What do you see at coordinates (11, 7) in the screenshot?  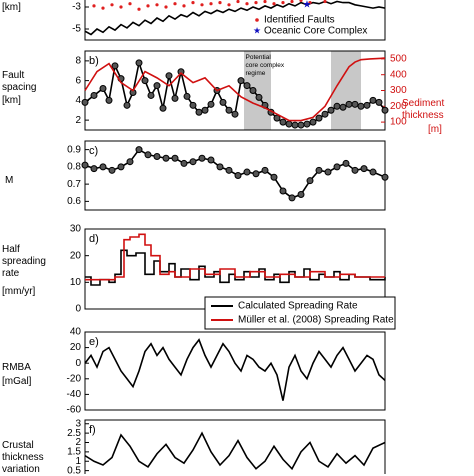 I see `panel-a-ylabel-unit: [km]` at bounding box center [11, 7].